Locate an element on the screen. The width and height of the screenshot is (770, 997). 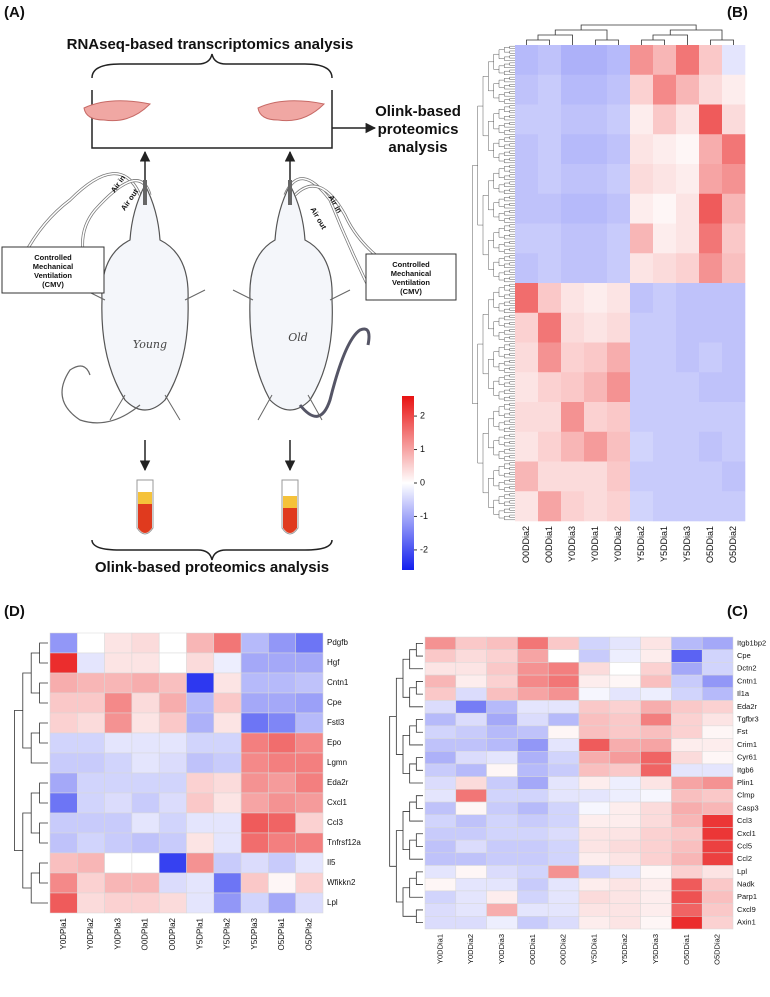
column-label: Y5DPla2 is located at coordinates (227, 933).